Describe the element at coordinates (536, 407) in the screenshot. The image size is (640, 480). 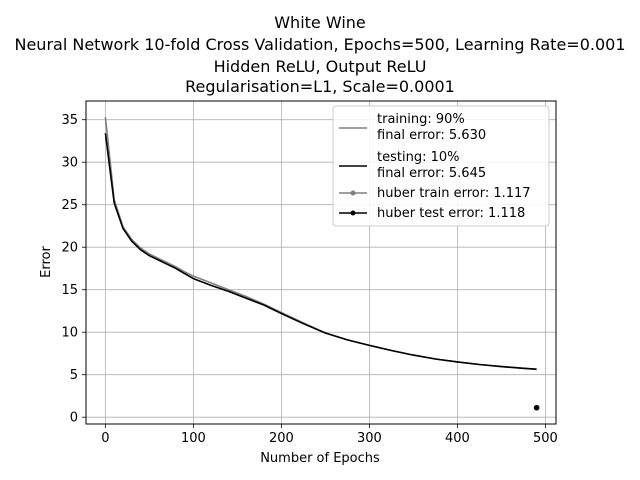
I see `data-point-huber-test` at that location.